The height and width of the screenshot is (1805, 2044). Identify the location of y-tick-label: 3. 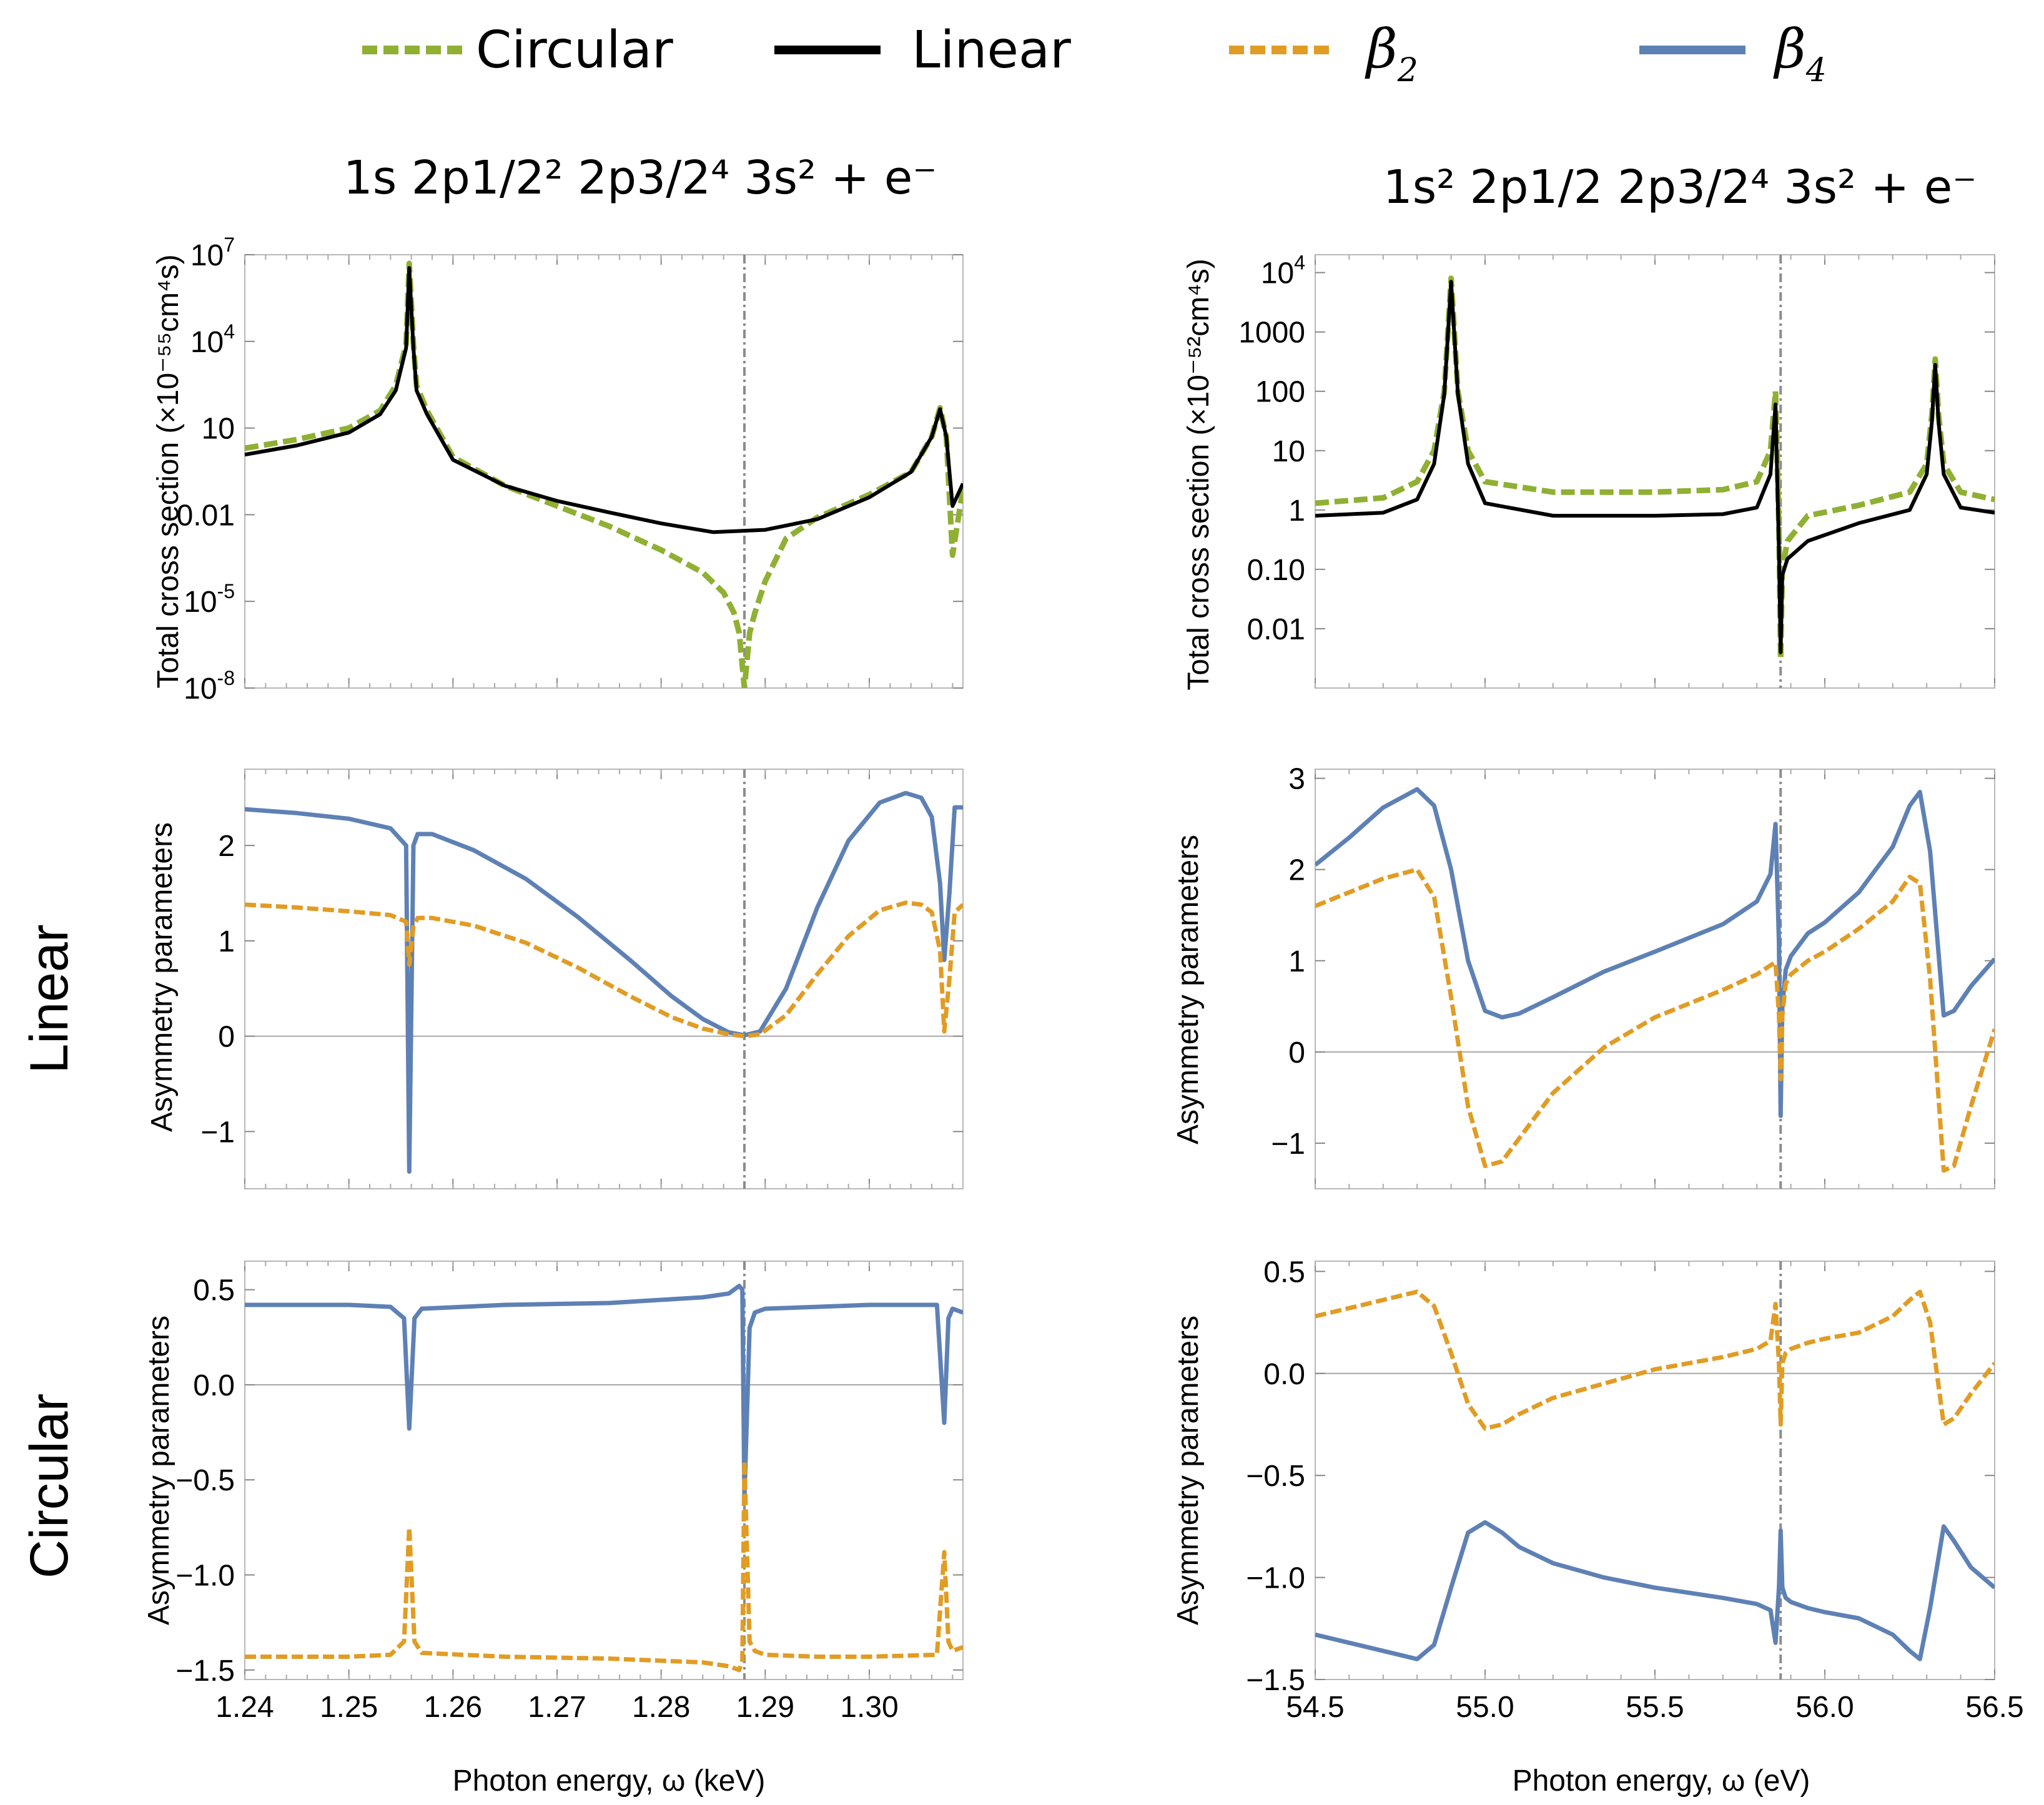
(1297, 779).